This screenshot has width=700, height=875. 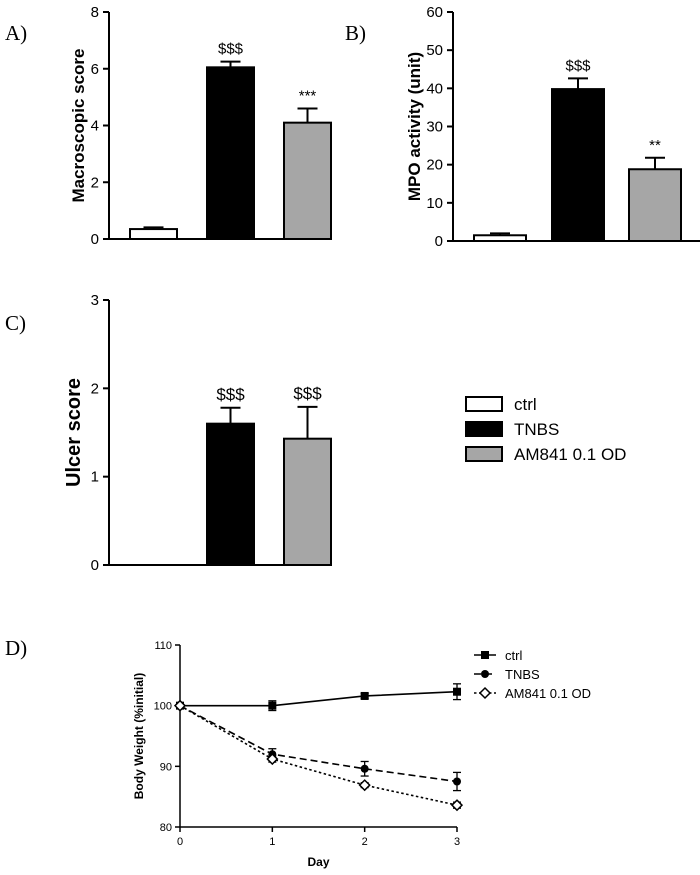 I want to click on y-axis-label: Macroscopic score, so click(x=78, y=125).